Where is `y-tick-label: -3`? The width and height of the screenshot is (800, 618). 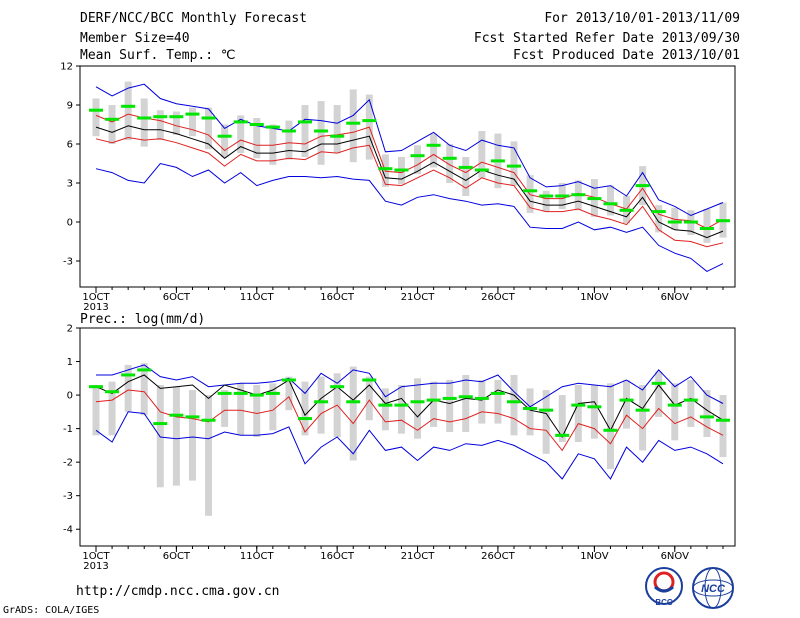
y-tick-label: -3 is located at coordinates (68, 262).